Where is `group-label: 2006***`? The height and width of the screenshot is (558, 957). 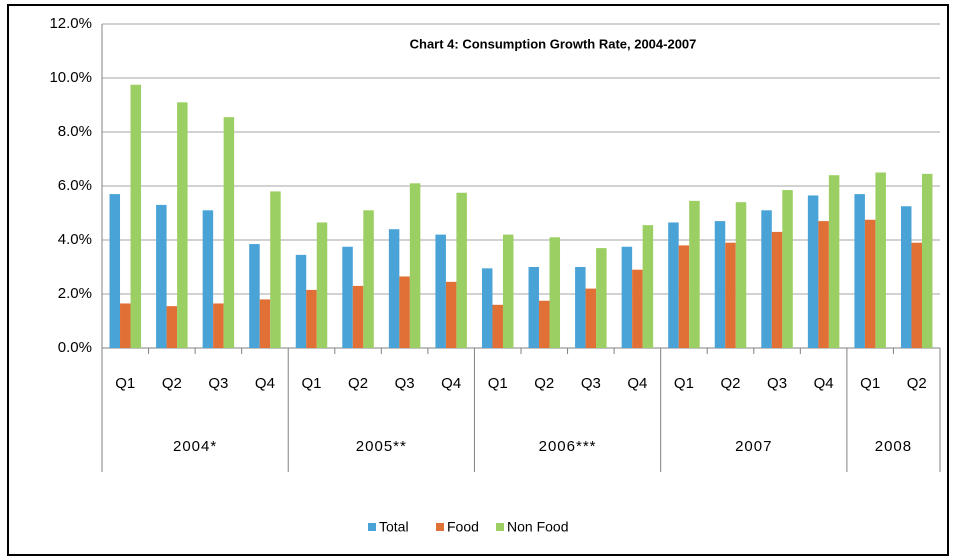 group-label: 2006*** is located at coordinates (568, 446).